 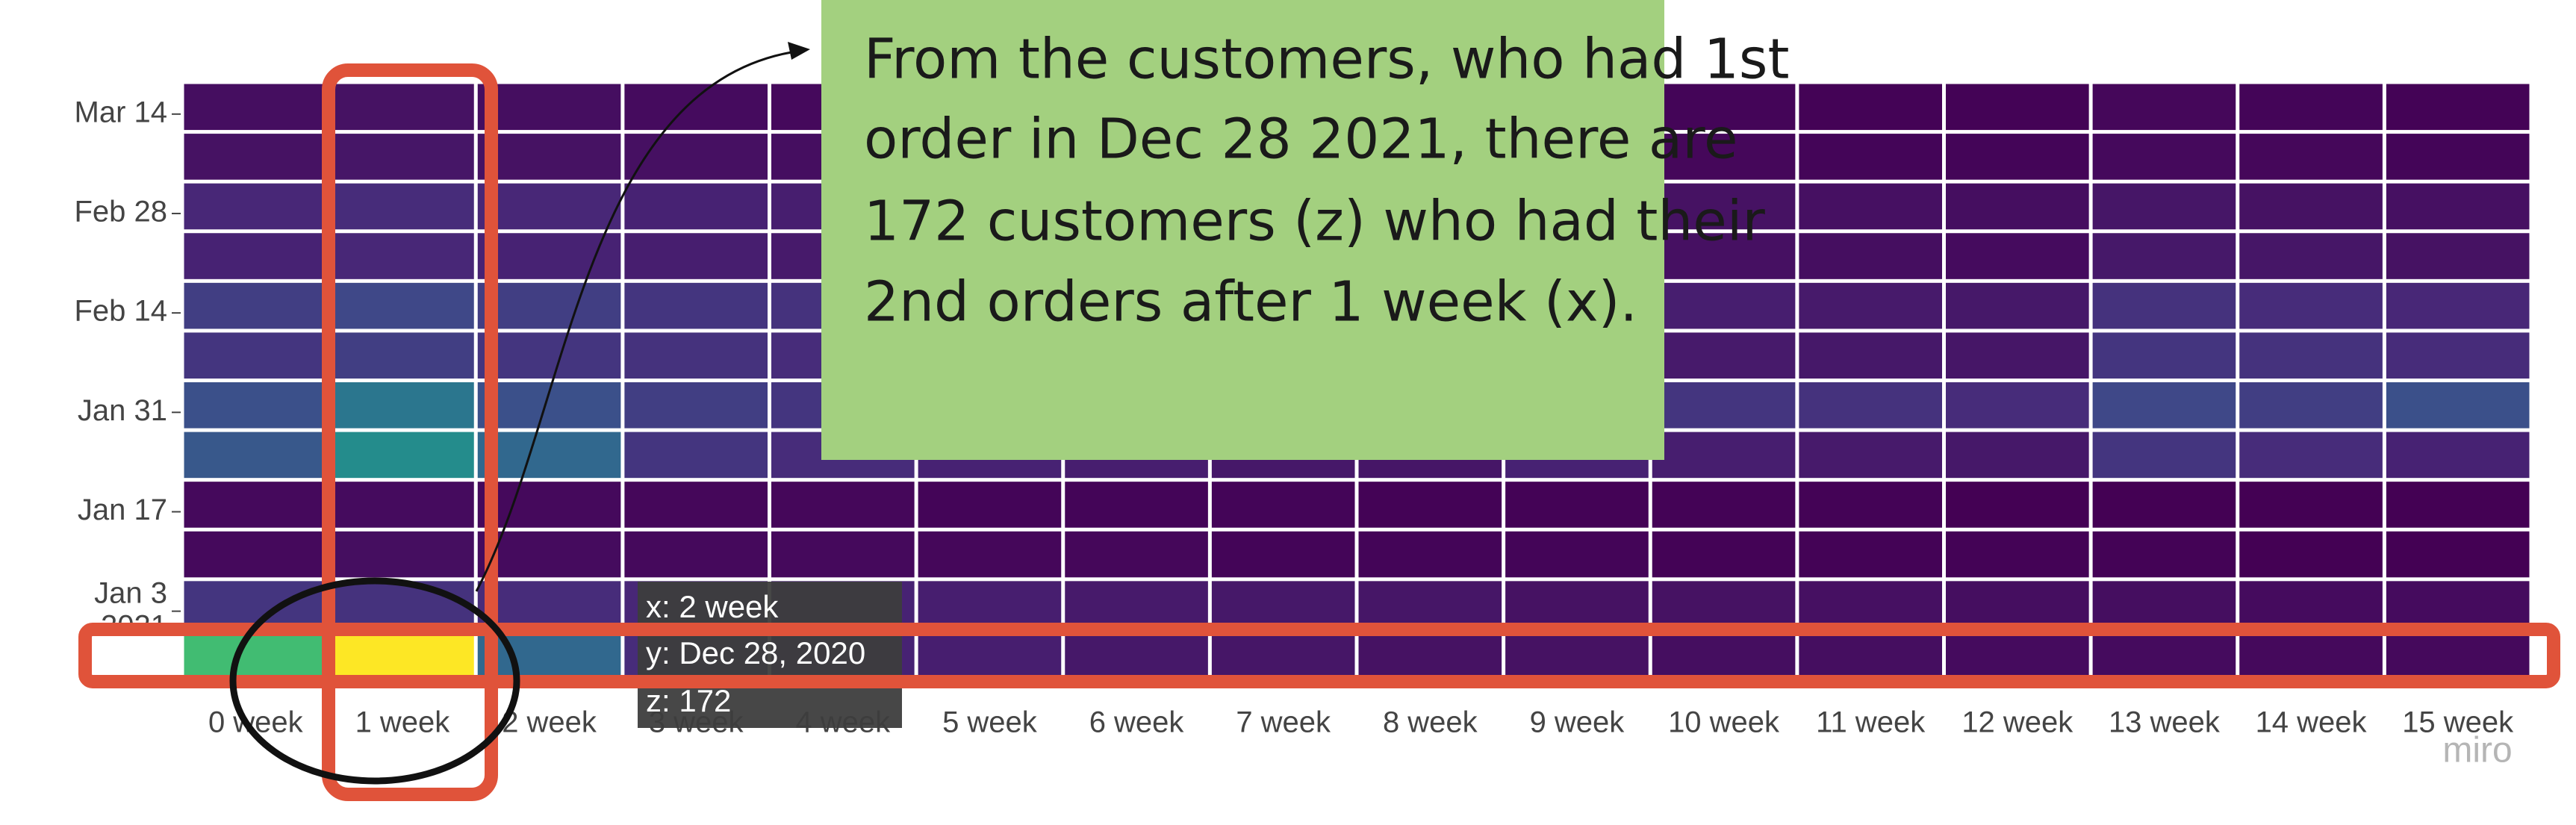 What do you see at coordinates (1250, 302) in the screenshot?
I see `note-text: 2nd orders after 1 week (x).` at bounding box center [1250, 302].